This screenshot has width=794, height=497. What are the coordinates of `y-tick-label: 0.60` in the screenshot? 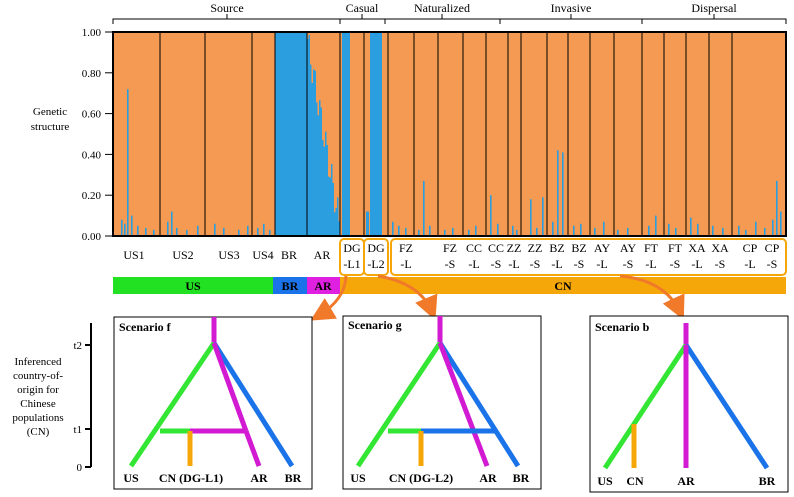 It's located at (92, 115).